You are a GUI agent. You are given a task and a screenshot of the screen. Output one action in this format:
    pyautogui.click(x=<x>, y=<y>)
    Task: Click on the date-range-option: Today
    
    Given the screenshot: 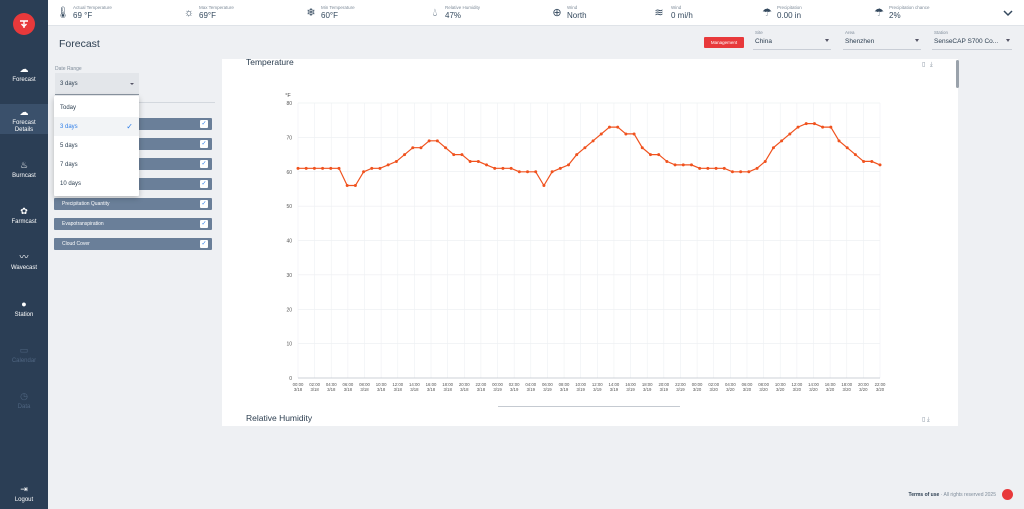 What is the action you would take?
    pyautogui.click(x=96, y=107)
    